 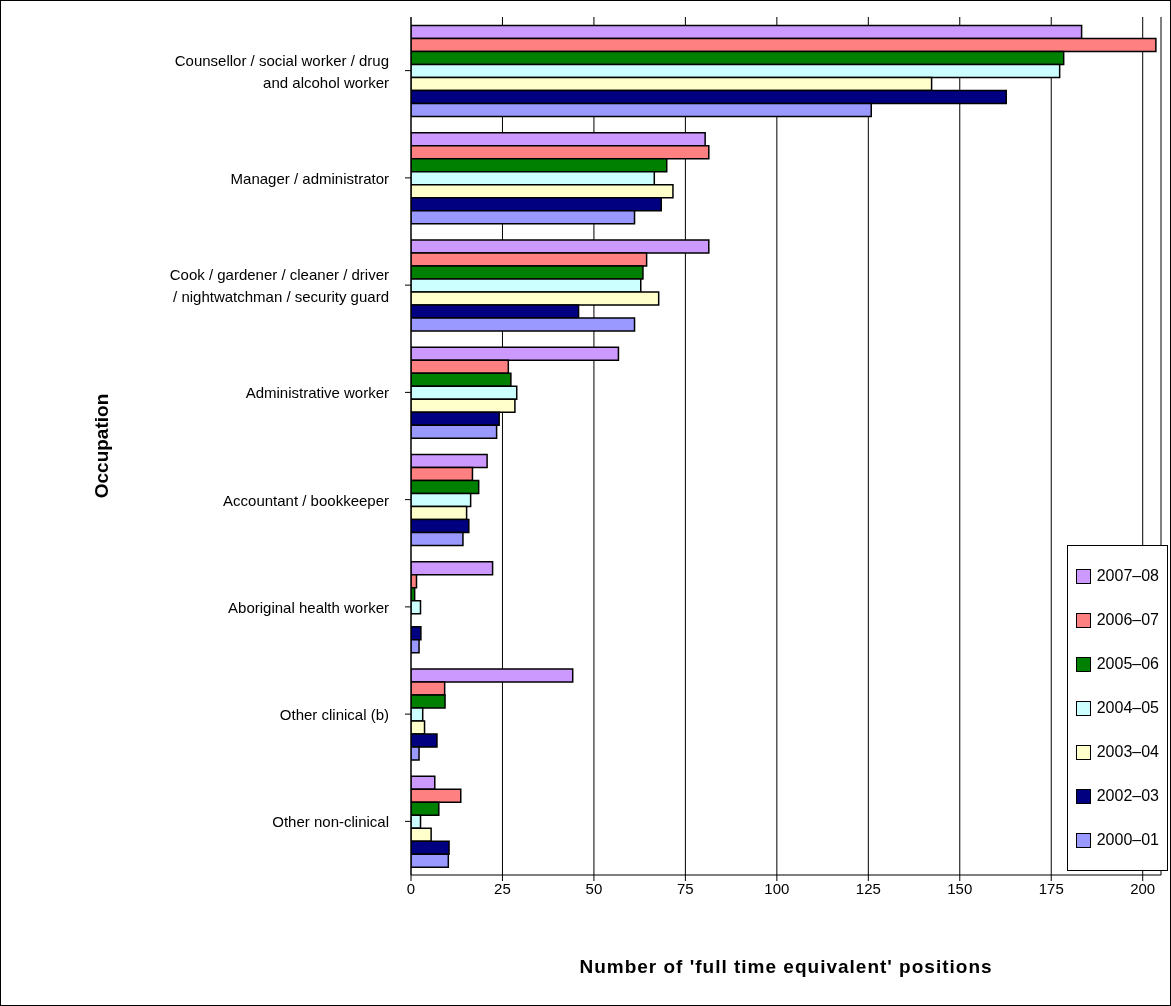 I want to click on legend-label: 2007–08, so click(x=1127, y=576).